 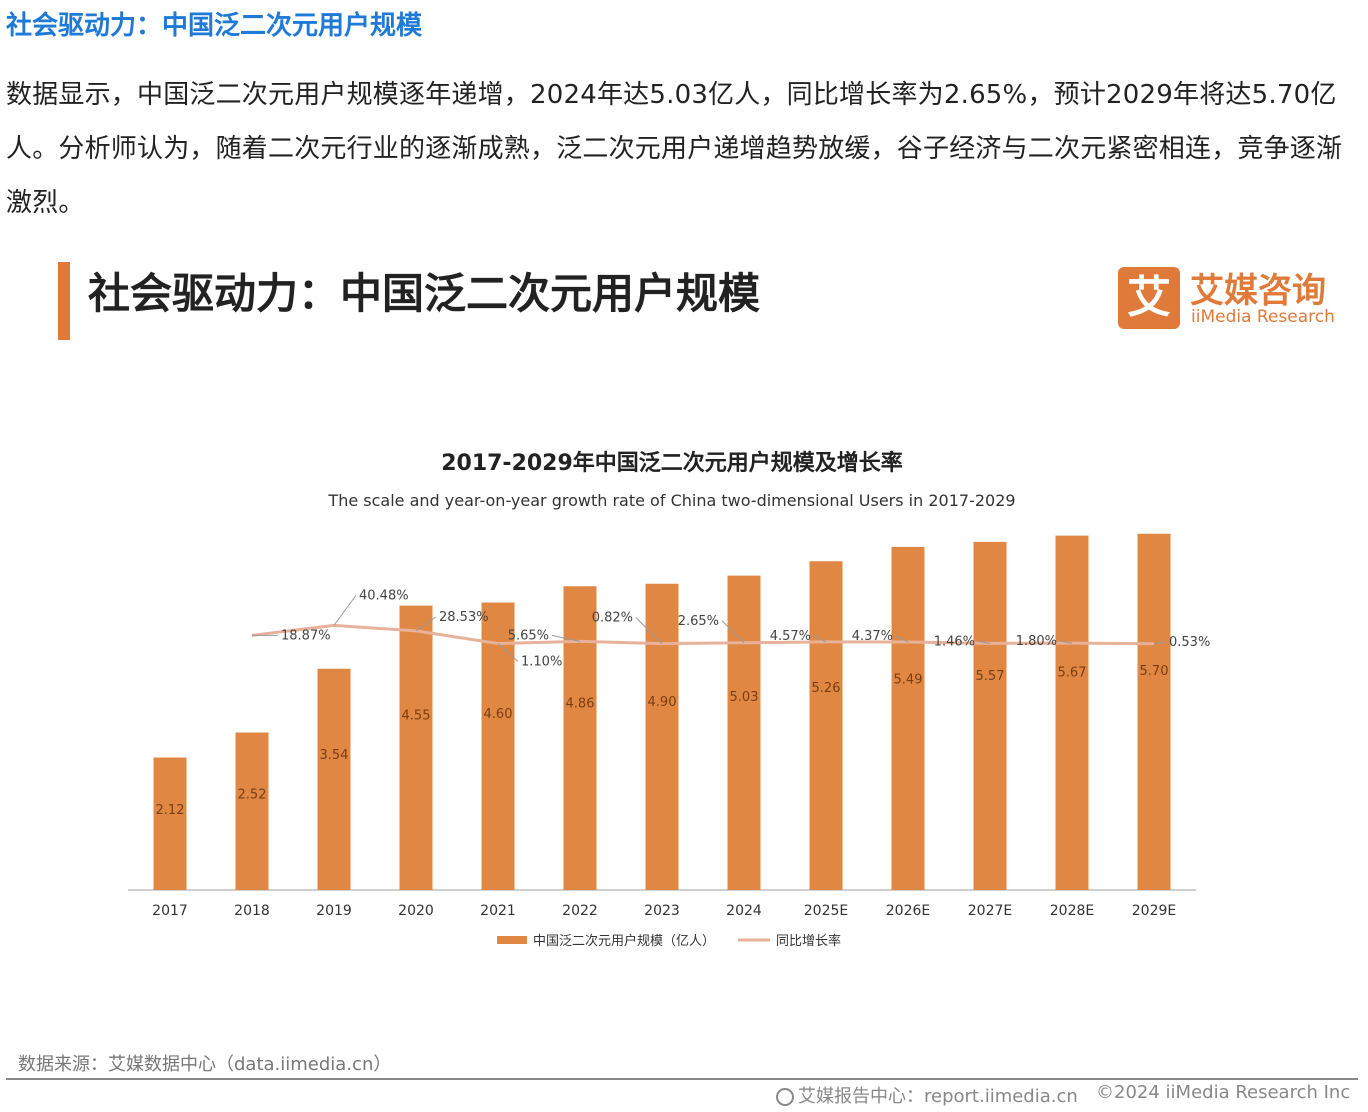 I want to click on bar-2018, so click(x=252, y=811).